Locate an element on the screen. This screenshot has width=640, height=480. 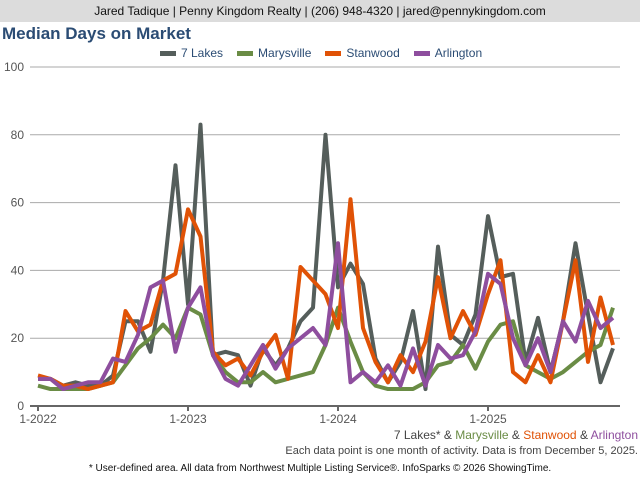
legend-label: 7 Lakes is located at coordinates (202, 53).